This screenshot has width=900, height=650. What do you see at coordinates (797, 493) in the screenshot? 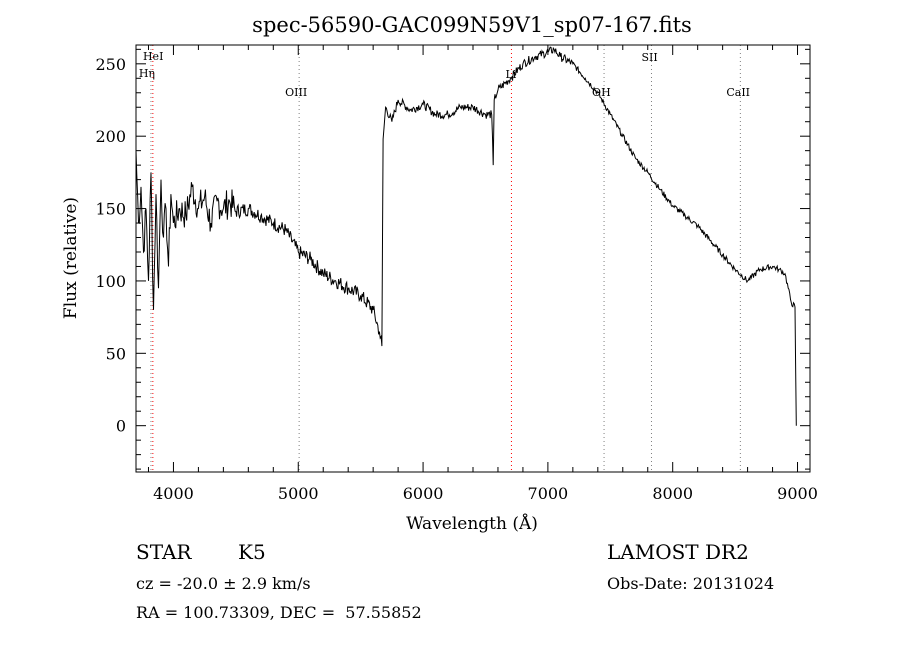
I see `x-tick-label: 9000` at bounding box center [797, 493].